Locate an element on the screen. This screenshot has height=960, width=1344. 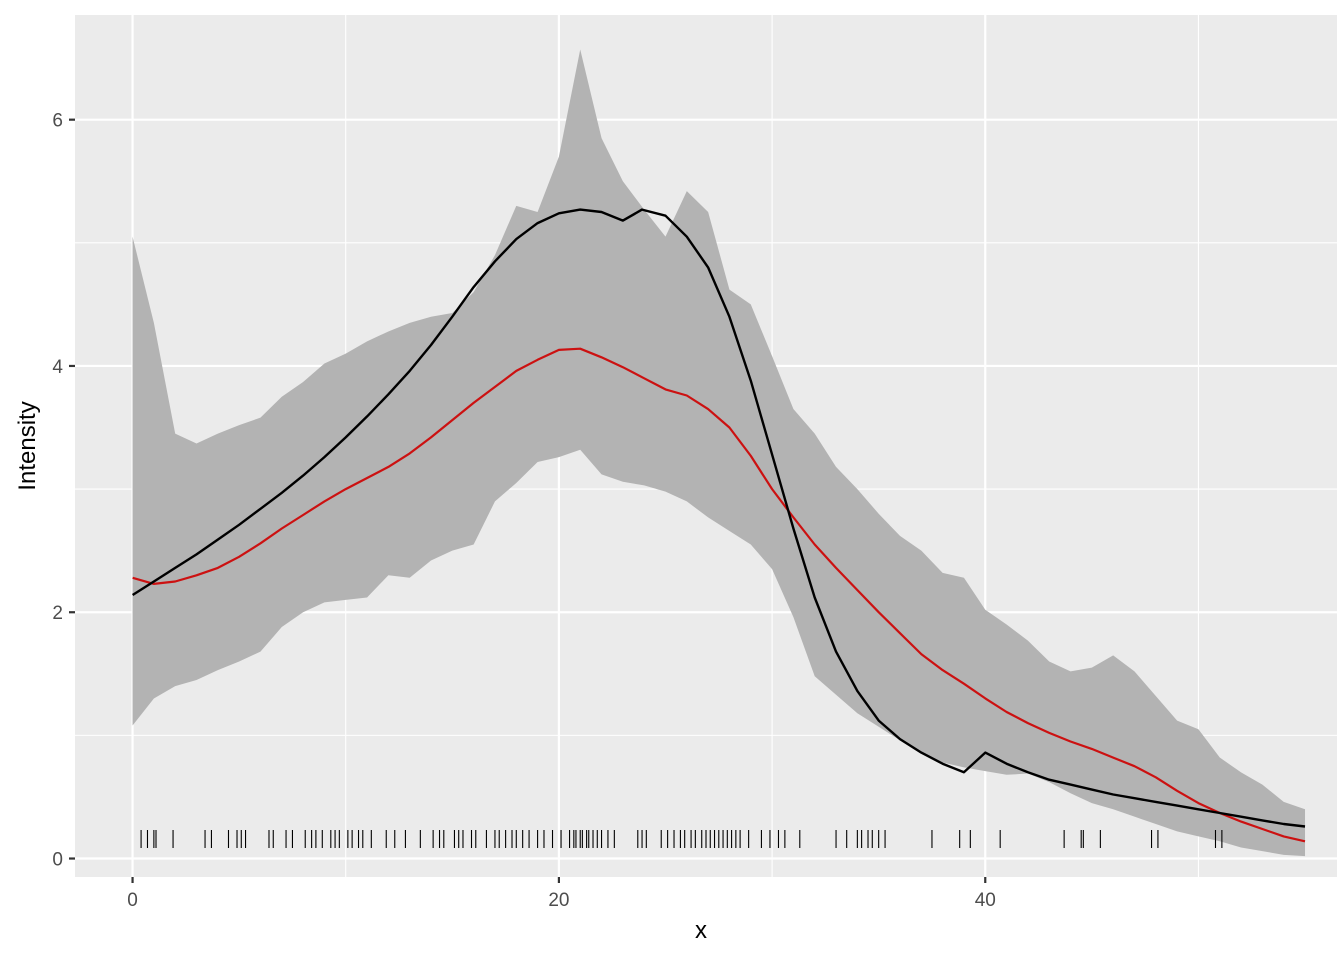
x-axis: 0 20 40 is located at coordinates (561, 894).